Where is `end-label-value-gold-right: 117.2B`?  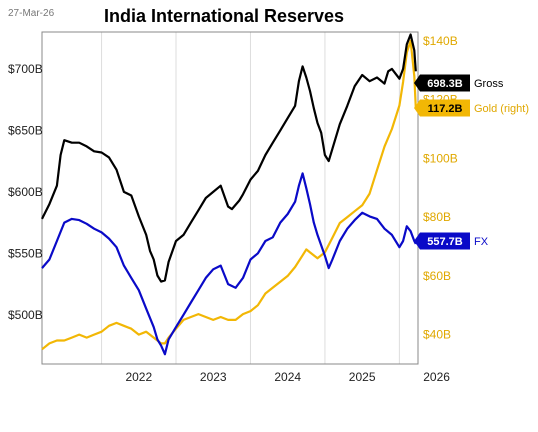 end-label-value-gold-right: 117.2B is located at coordinates (445, 109).